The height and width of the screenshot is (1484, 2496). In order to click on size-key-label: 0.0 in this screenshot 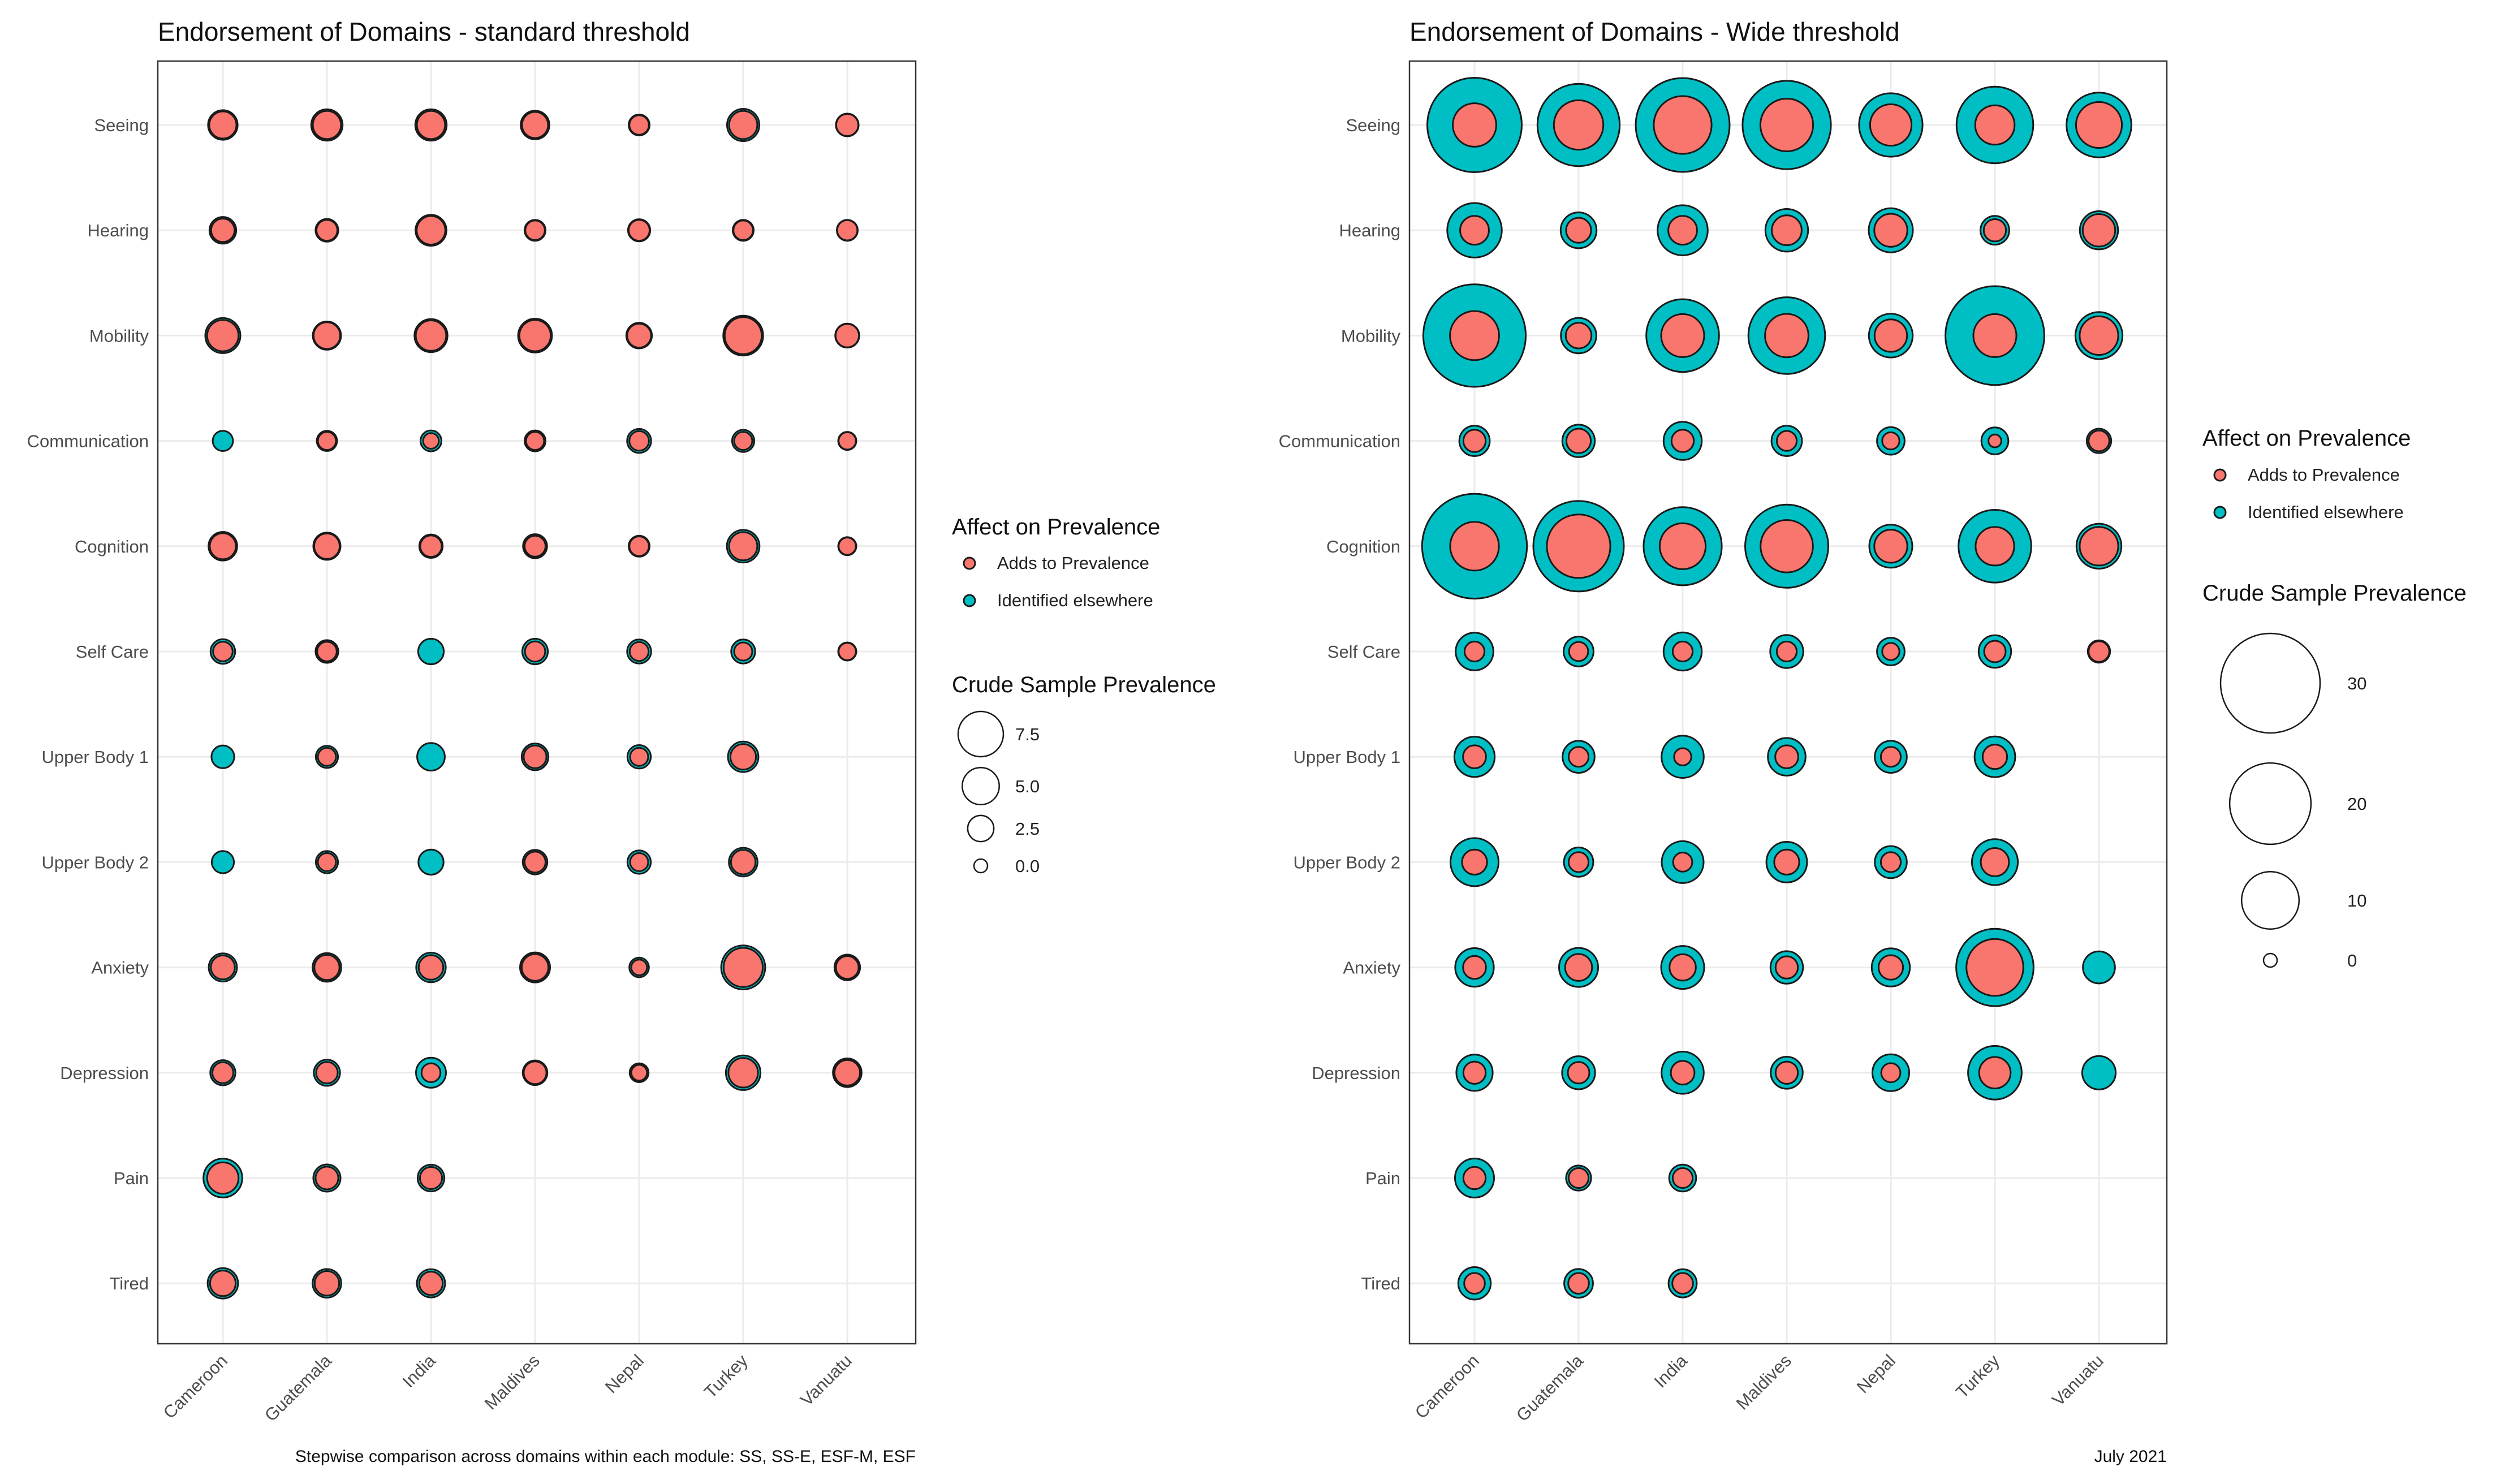, I will do `click(1027, 866)`.